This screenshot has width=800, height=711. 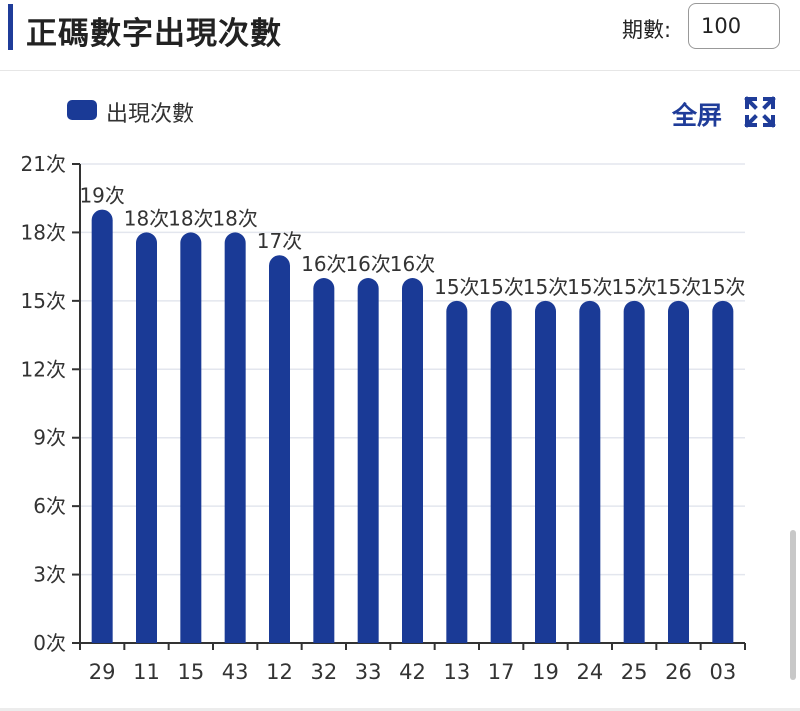 I want to click on data-label: 19次, so click(x=101, y=196).